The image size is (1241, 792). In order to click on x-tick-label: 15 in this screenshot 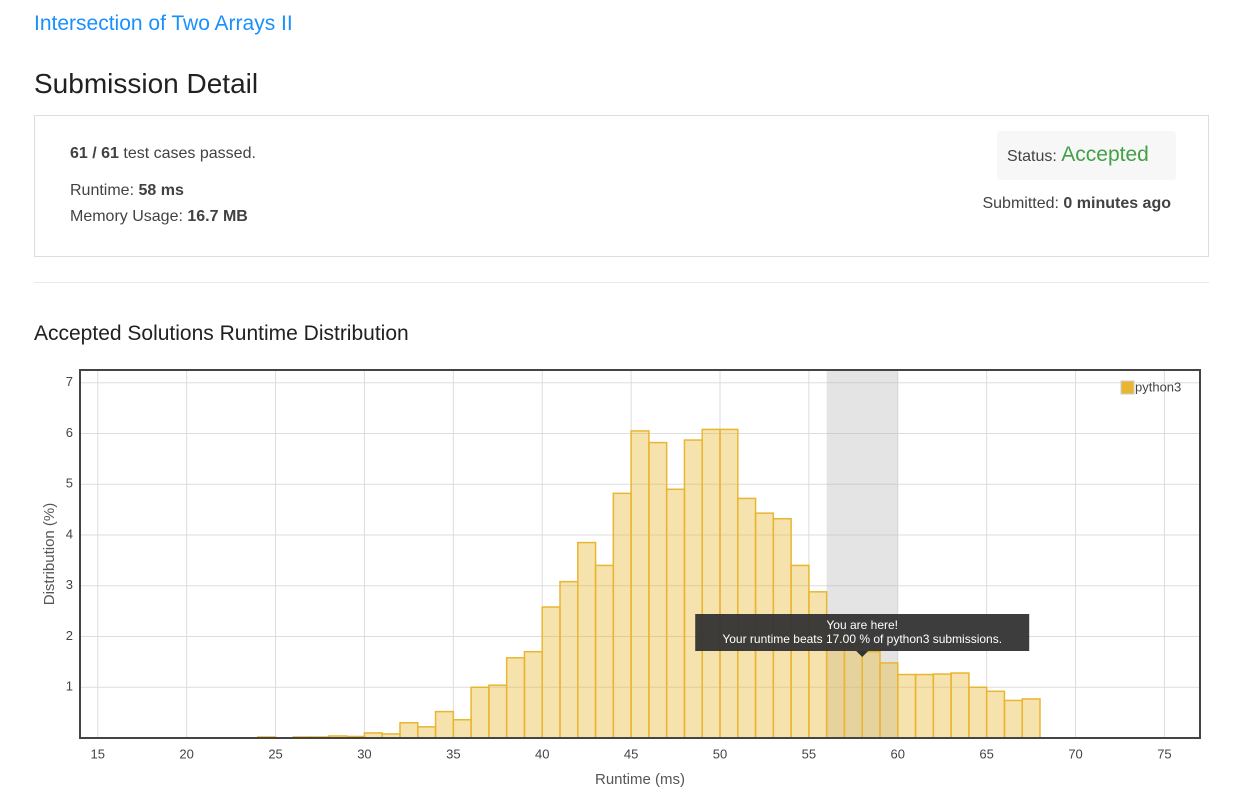, I will do `click(98, 753)`.